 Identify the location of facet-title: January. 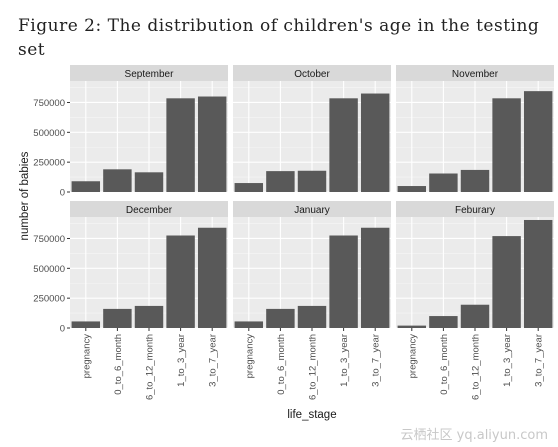
(312, 210).